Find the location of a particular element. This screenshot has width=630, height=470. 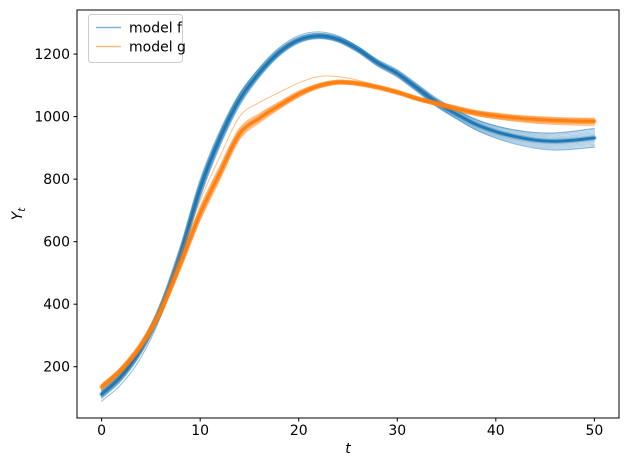

legend-box is located at coordinates (135, 38).